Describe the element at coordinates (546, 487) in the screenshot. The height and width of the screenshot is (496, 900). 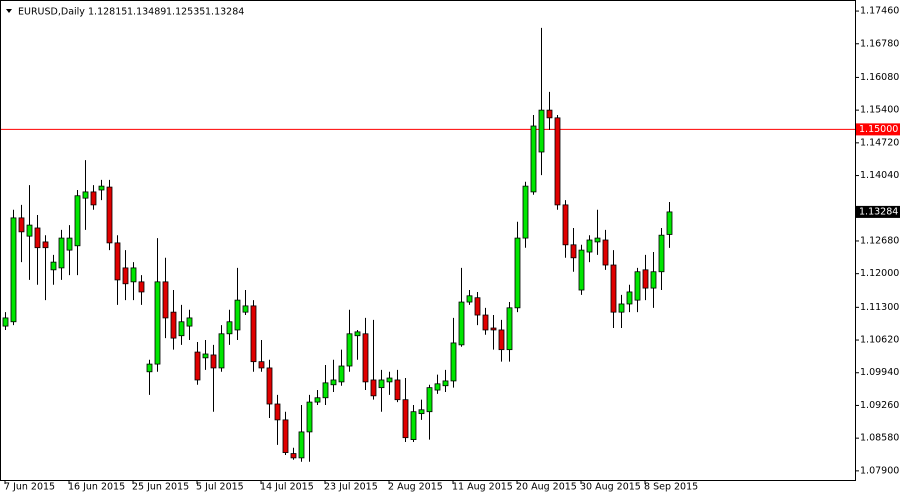
I see `x-tick-label: 20 Aug 2015` at that location.